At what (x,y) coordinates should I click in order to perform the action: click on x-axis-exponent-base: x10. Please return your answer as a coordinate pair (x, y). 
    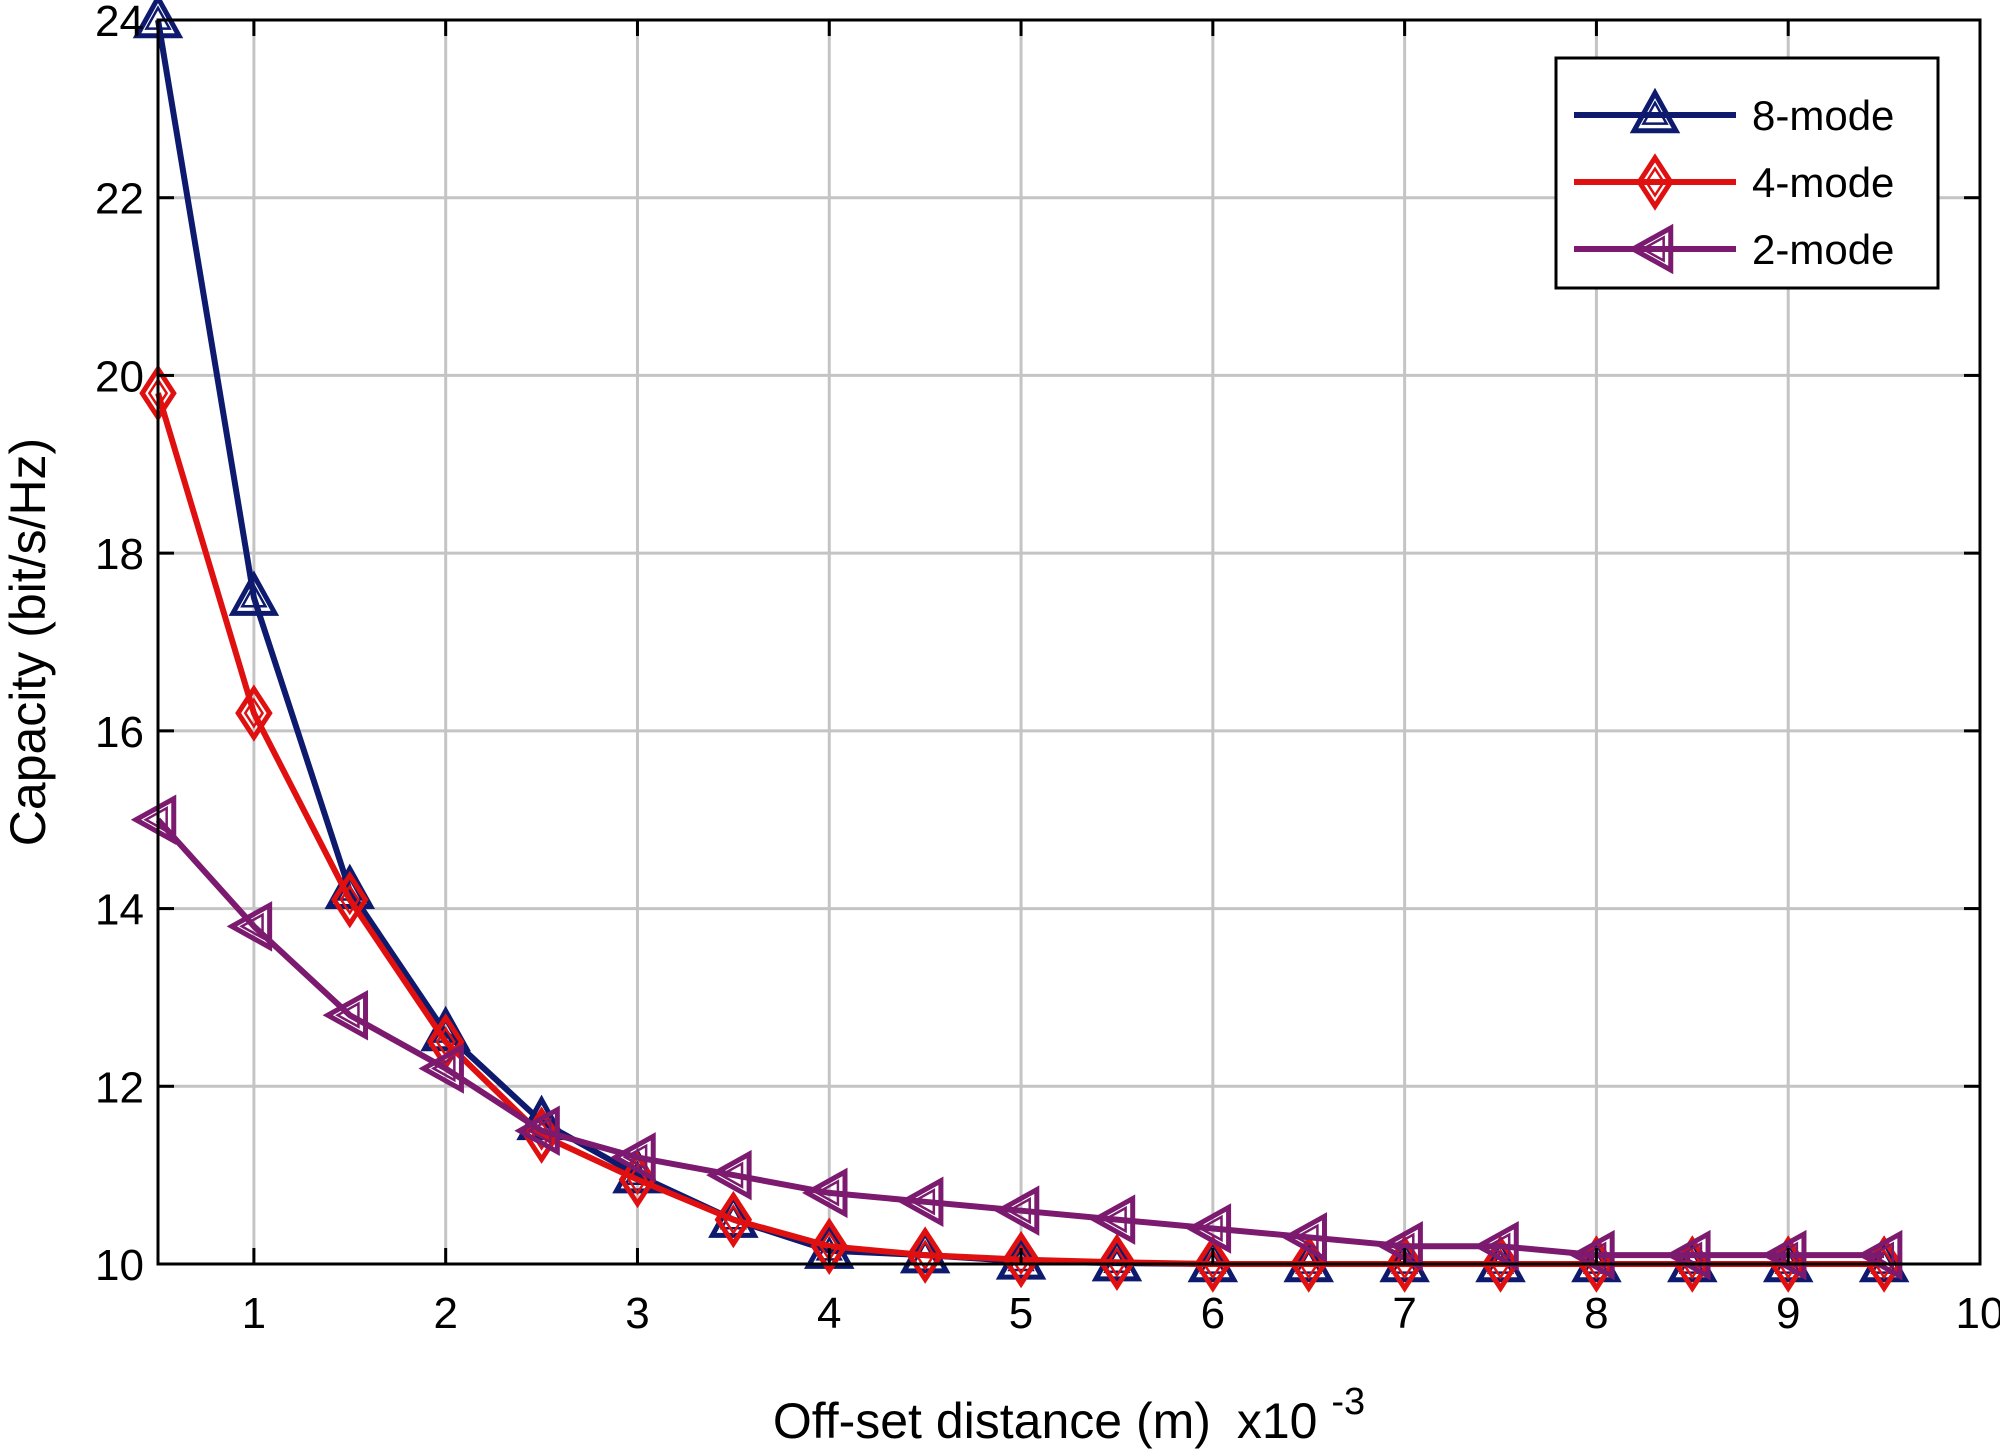
    Looking at the image, I should click on (1277, 1421).